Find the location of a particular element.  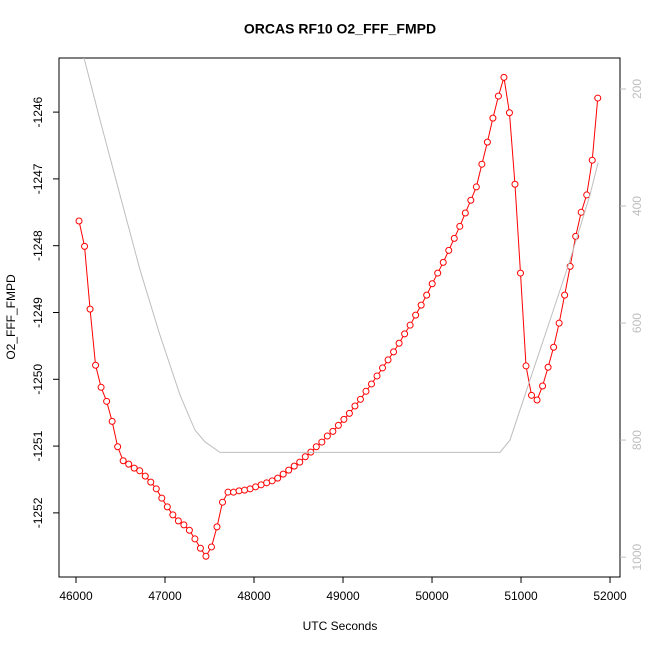

y-tick-label: -1248 is located at coordinates (38, 245).